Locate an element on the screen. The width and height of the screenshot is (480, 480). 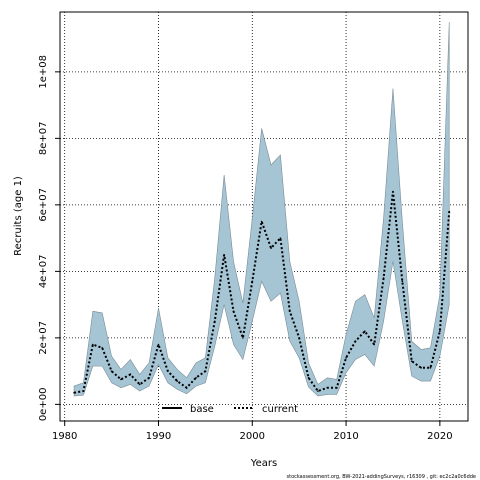
y-tick-label: 8e+07 is located at coordinates (43, 139).